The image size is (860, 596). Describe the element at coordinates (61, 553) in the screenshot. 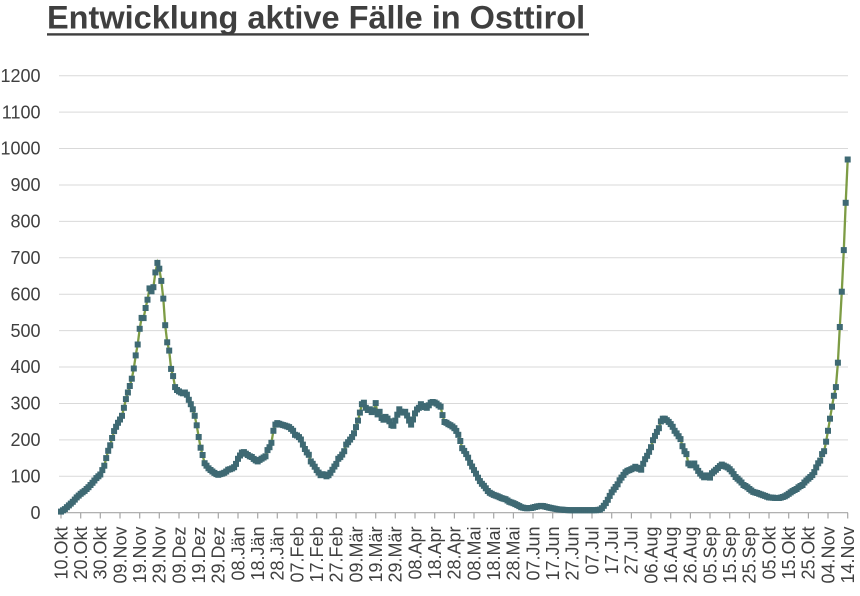

I see `svg-text: 10.Okt` at that location.